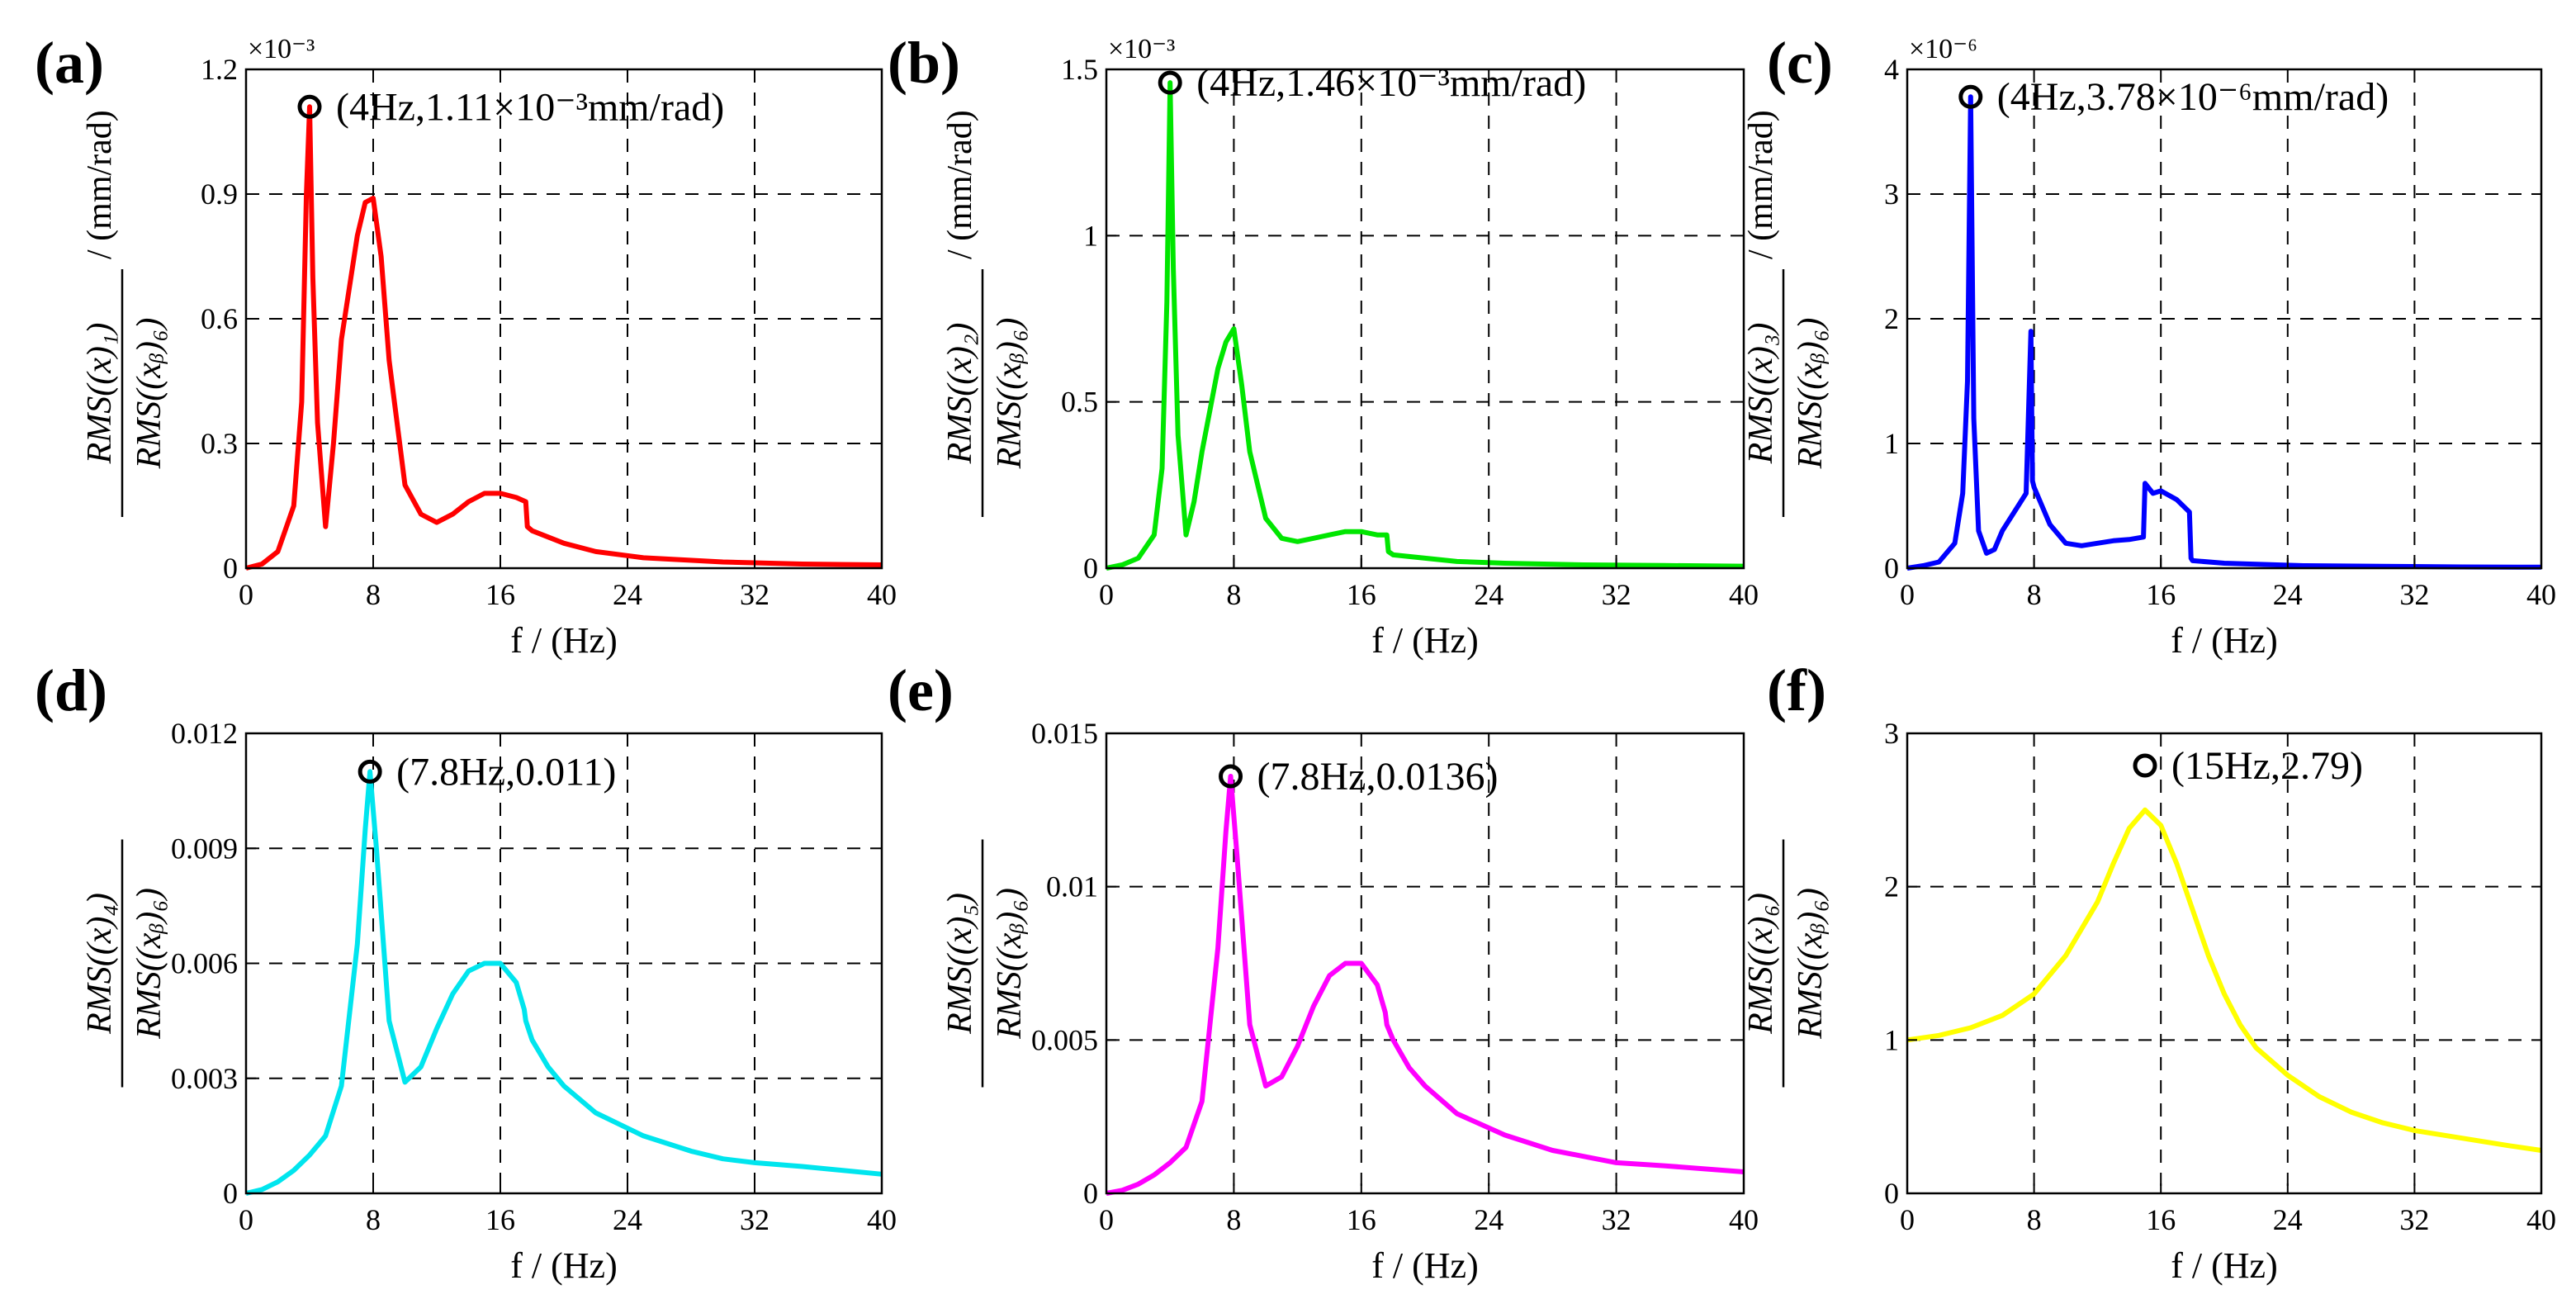 This screenshot has width=2576, height=1304. I want to click on y-tick-label: 0.015, so click(1064, 733).